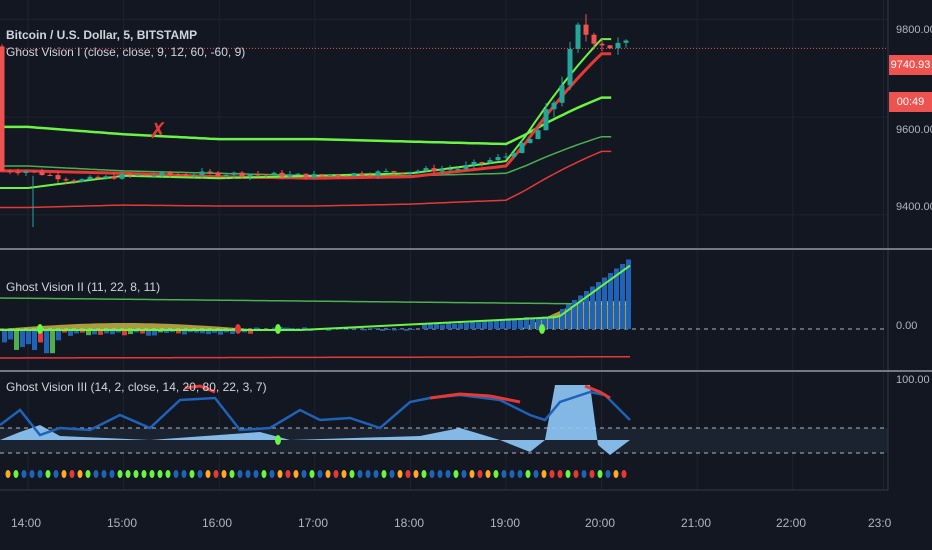  Describe the element at coordinates (102, 35) in the screenshot. I see `symbol-title: Bitcoin / U.S. Dollar, 5, BITSTAMP` at that location.